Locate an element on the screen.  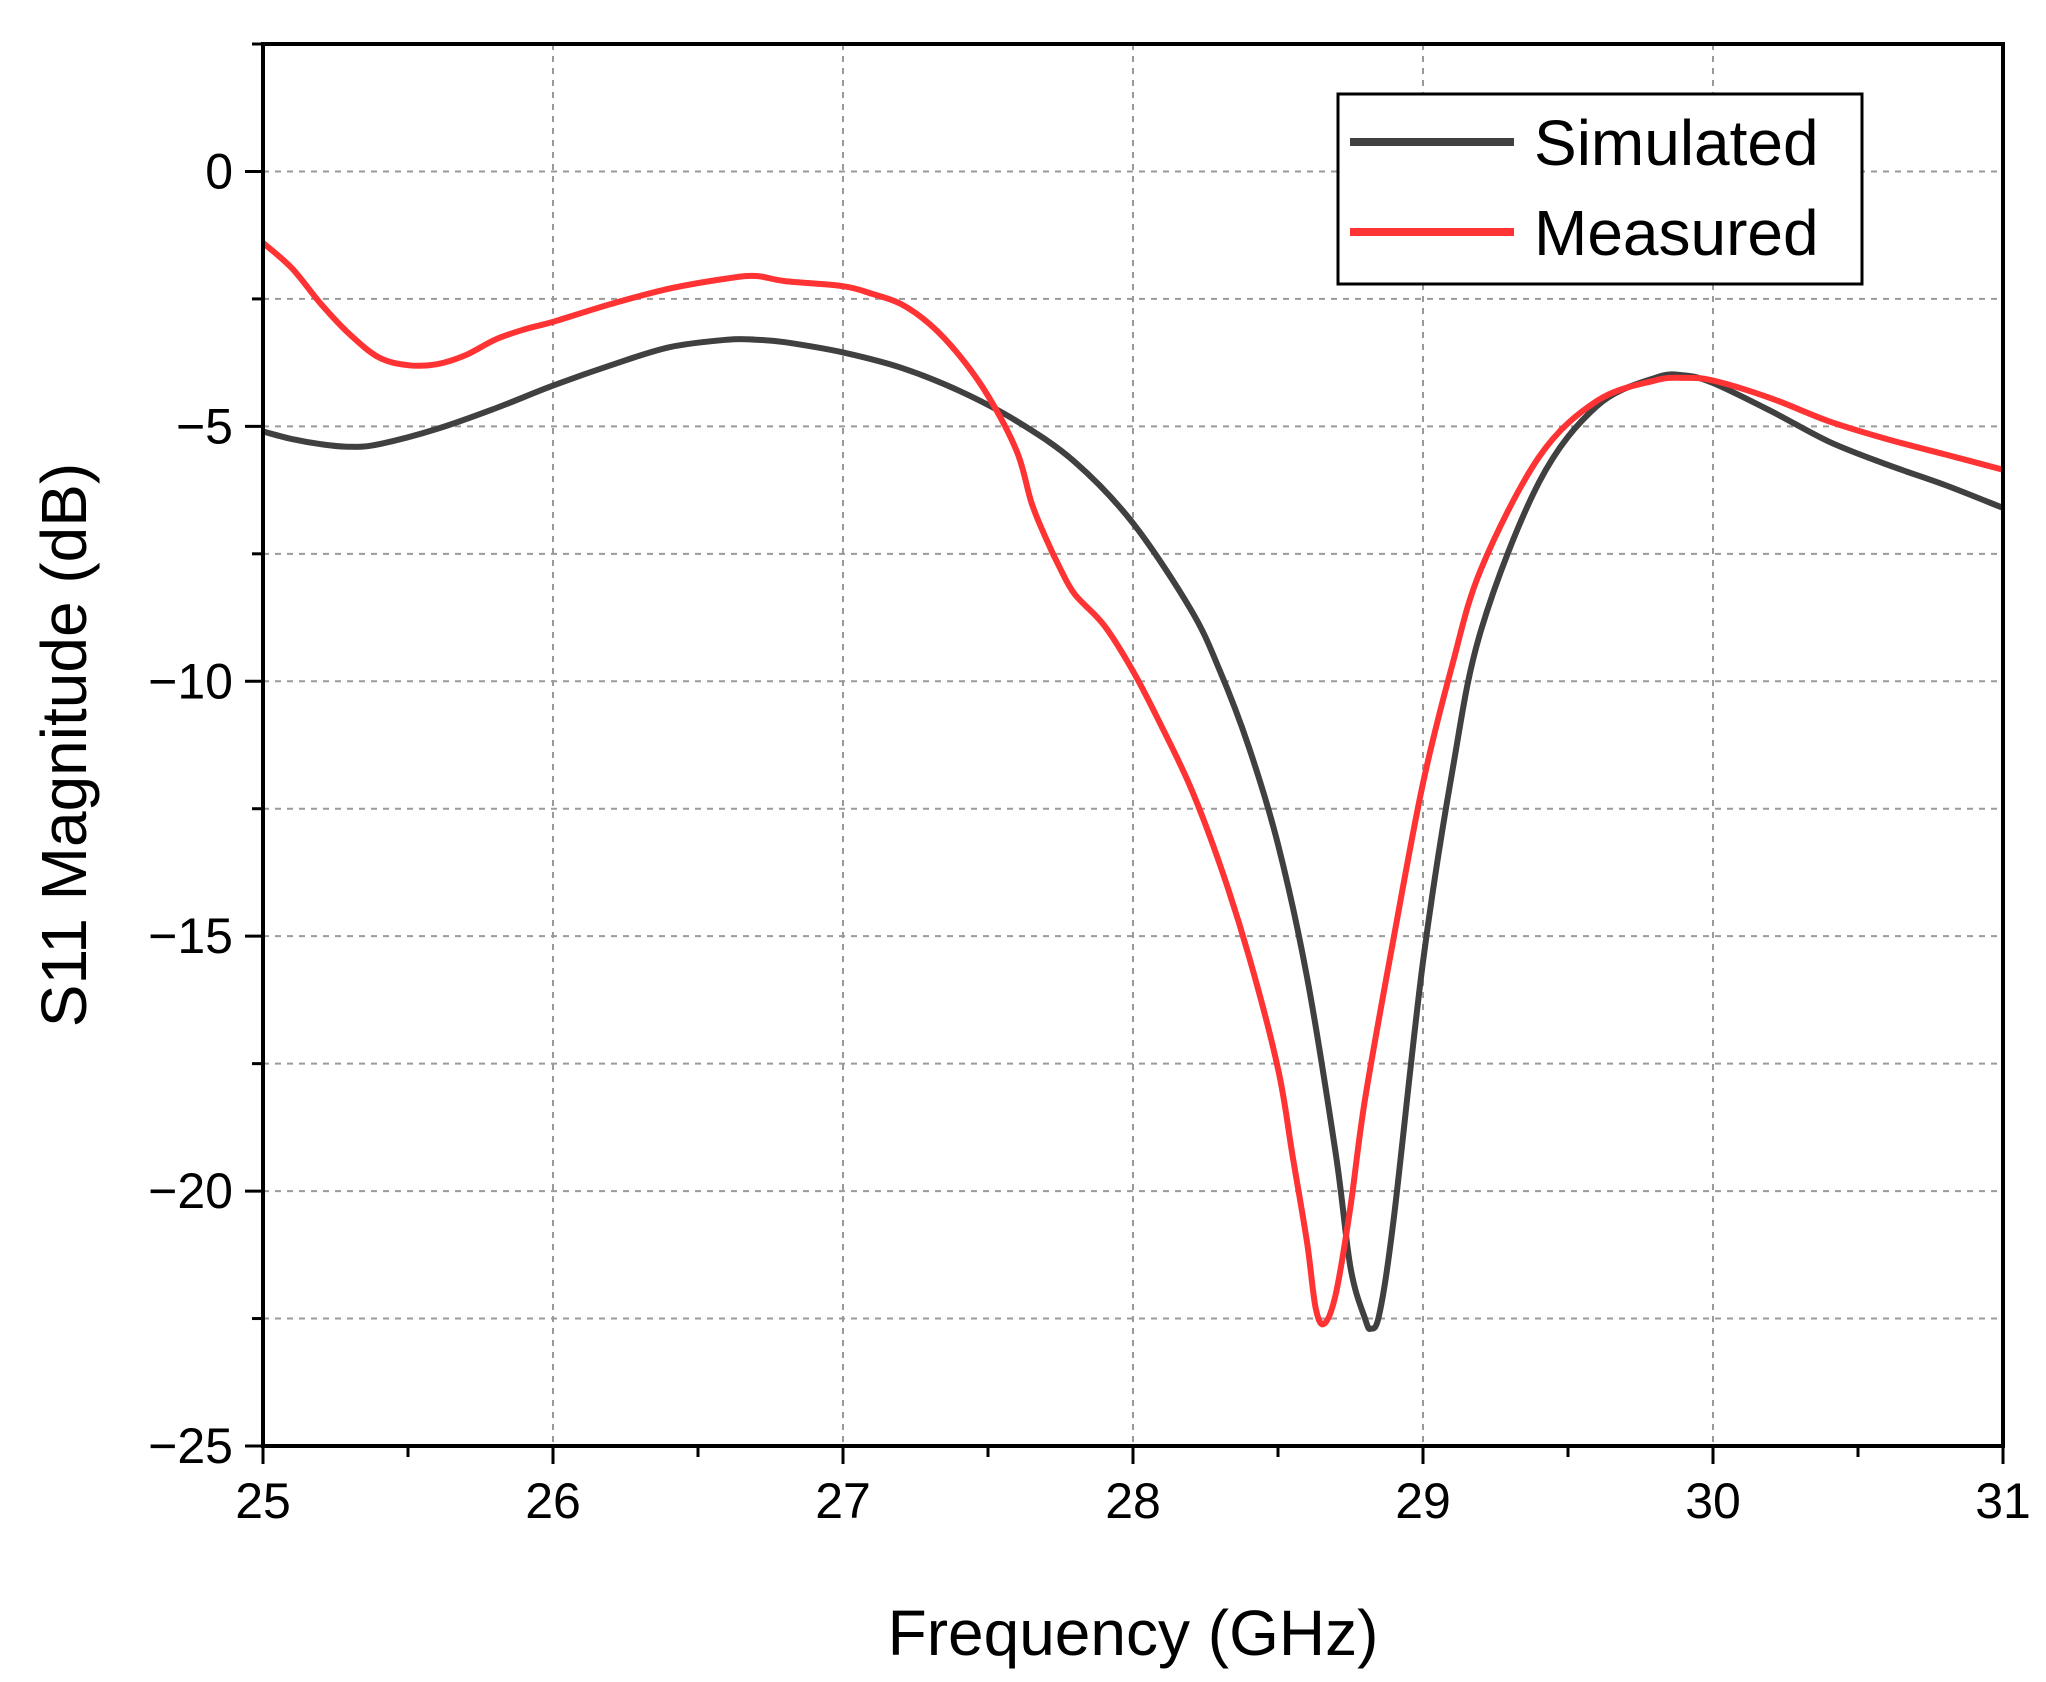
y-axis-title: S11 Magnitude (dB) is located at coordinates (64, 745).